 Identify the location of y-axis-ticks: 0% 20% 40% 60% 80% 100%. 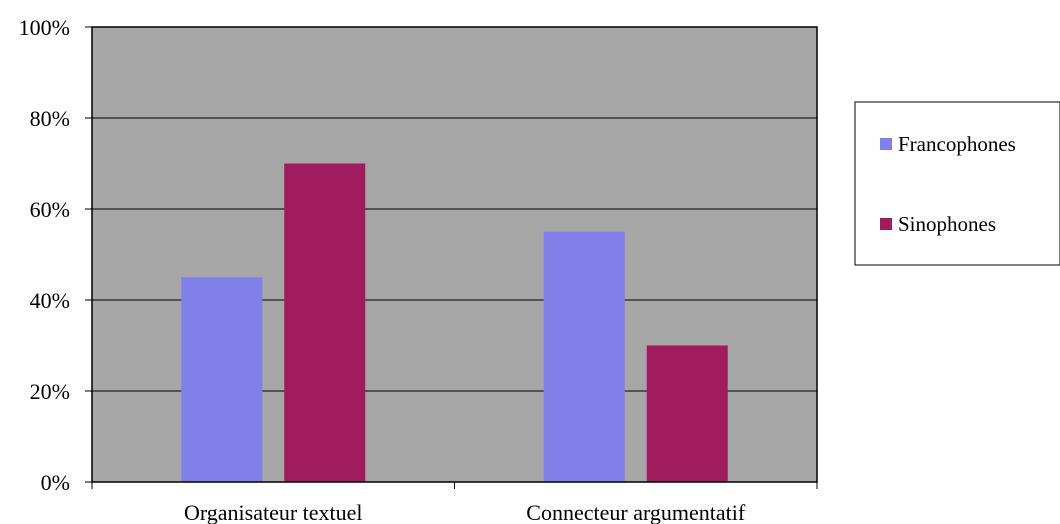
(55, 255).